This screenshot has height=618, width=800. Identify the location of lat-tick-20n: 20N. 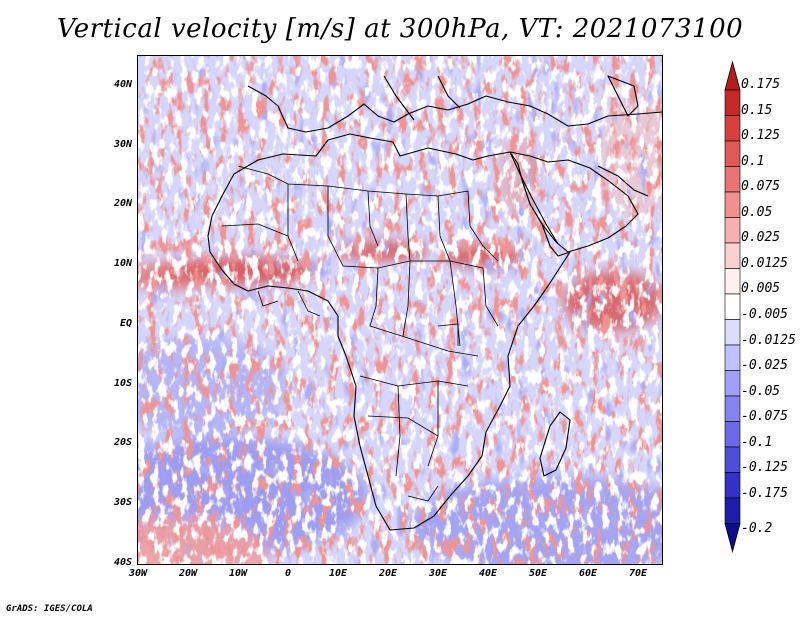
(122, 203).